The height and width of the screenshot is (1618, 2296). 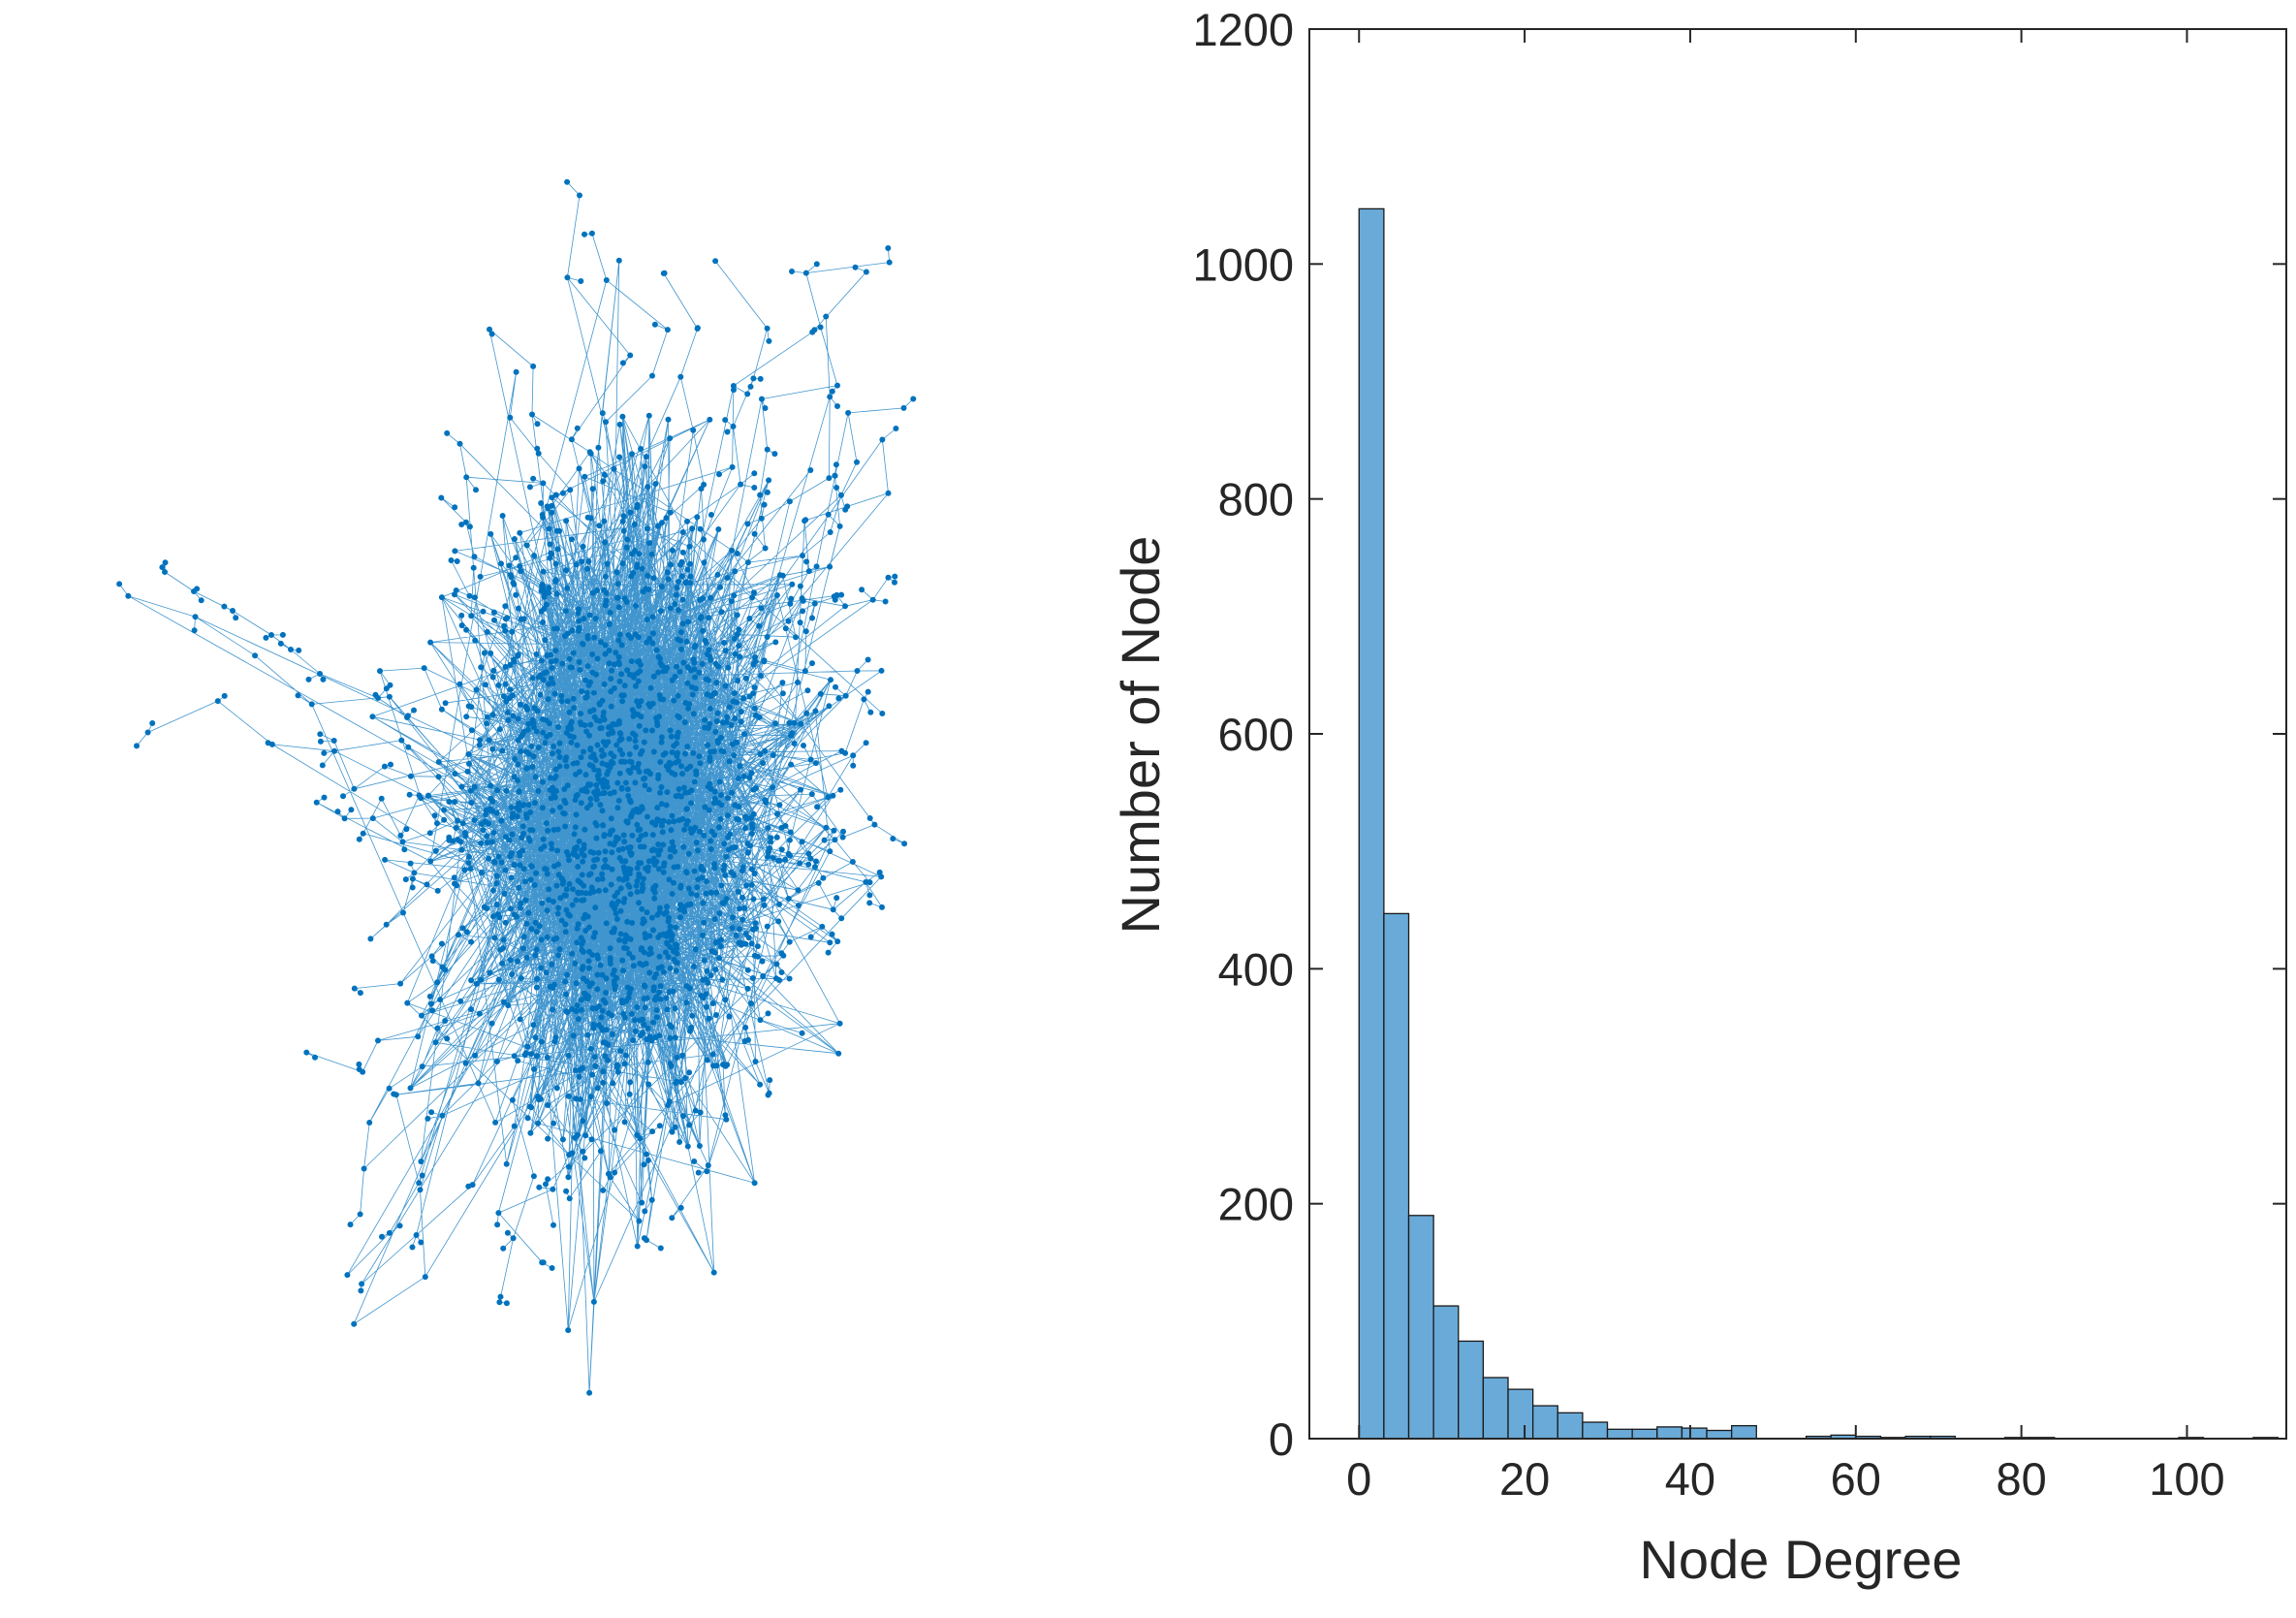 I want to click on y-tick-label: 0, so click(x=1281, y=1439).